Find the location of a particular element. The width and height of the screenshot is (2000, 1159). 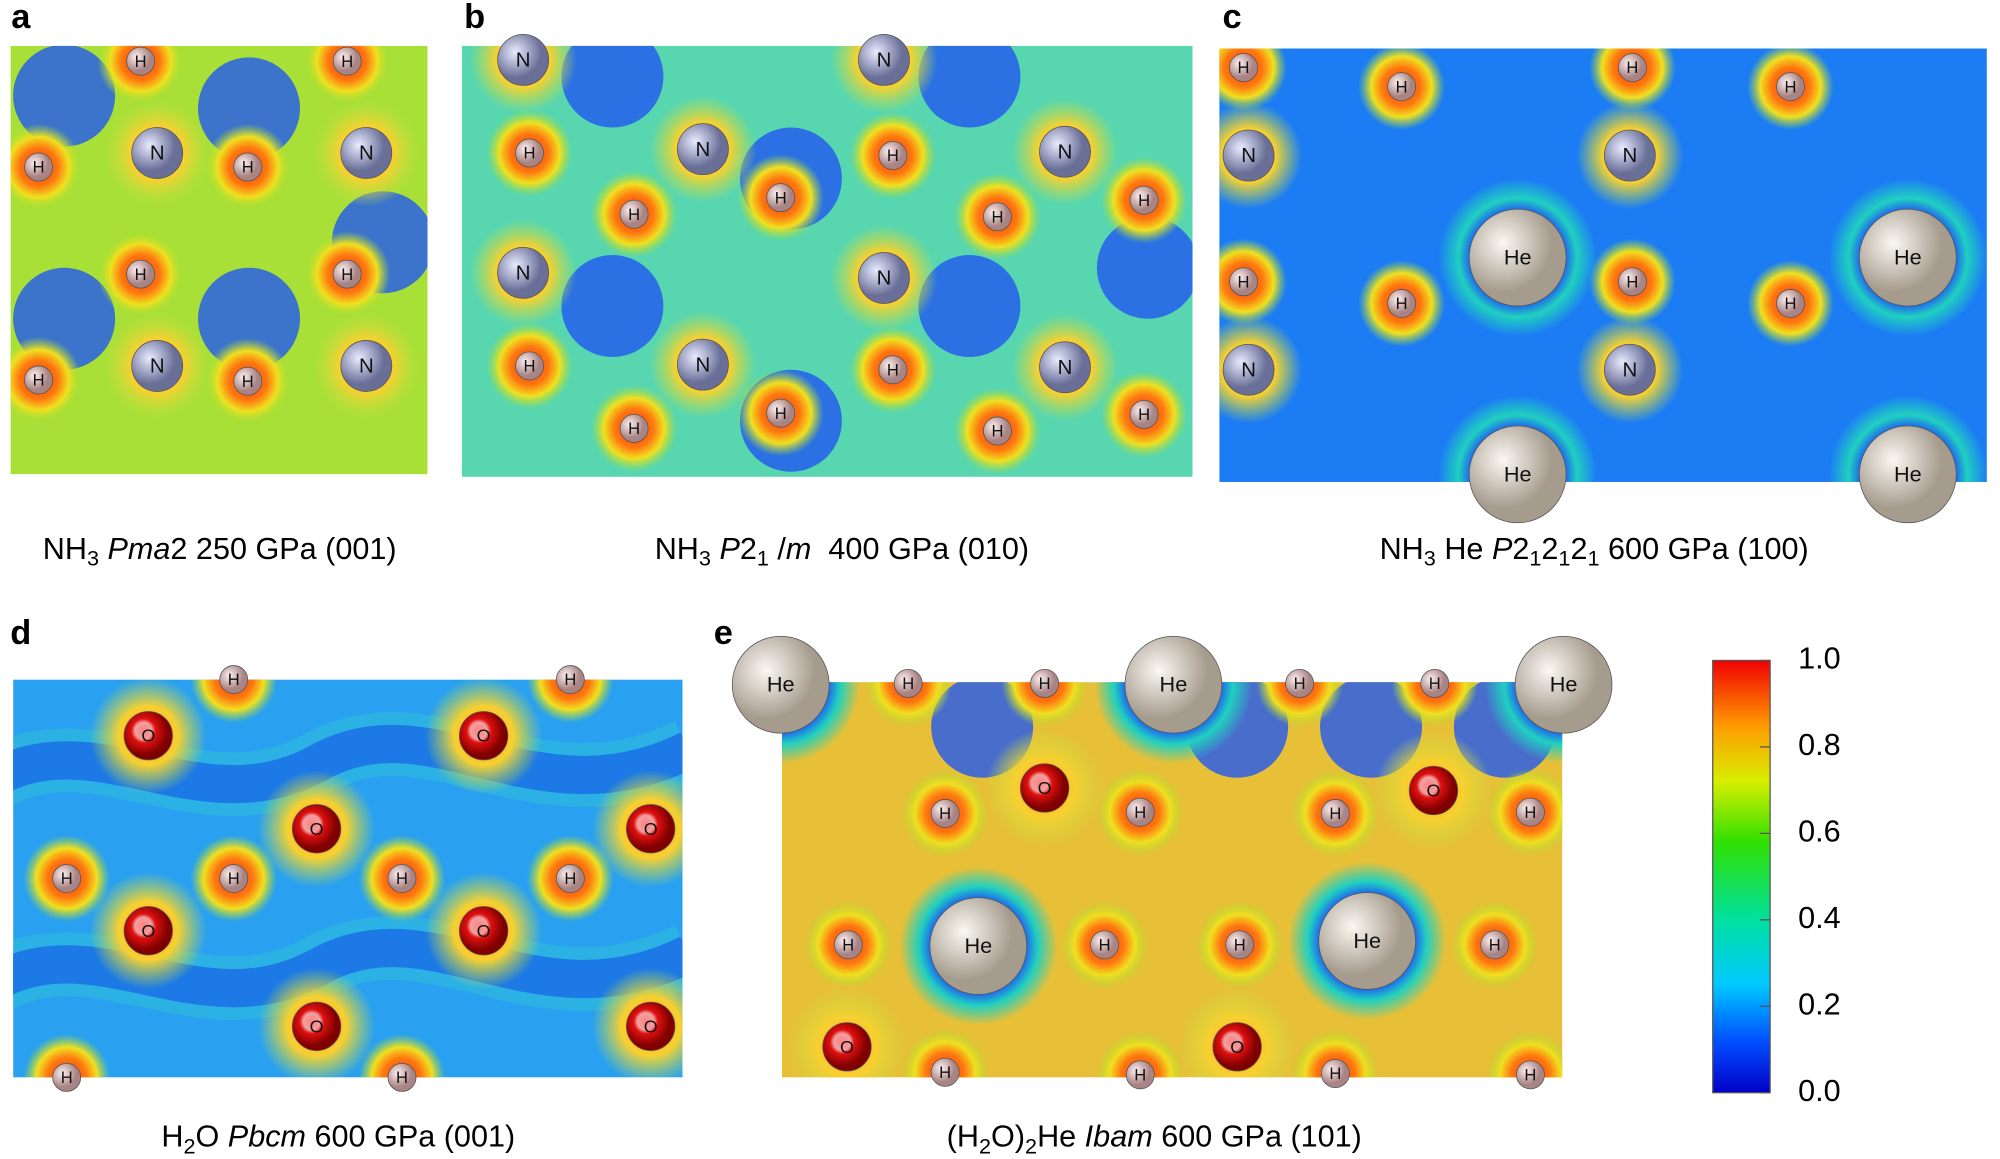

caption-part: 400 GPa (010) is located at coordinates (920, 549).